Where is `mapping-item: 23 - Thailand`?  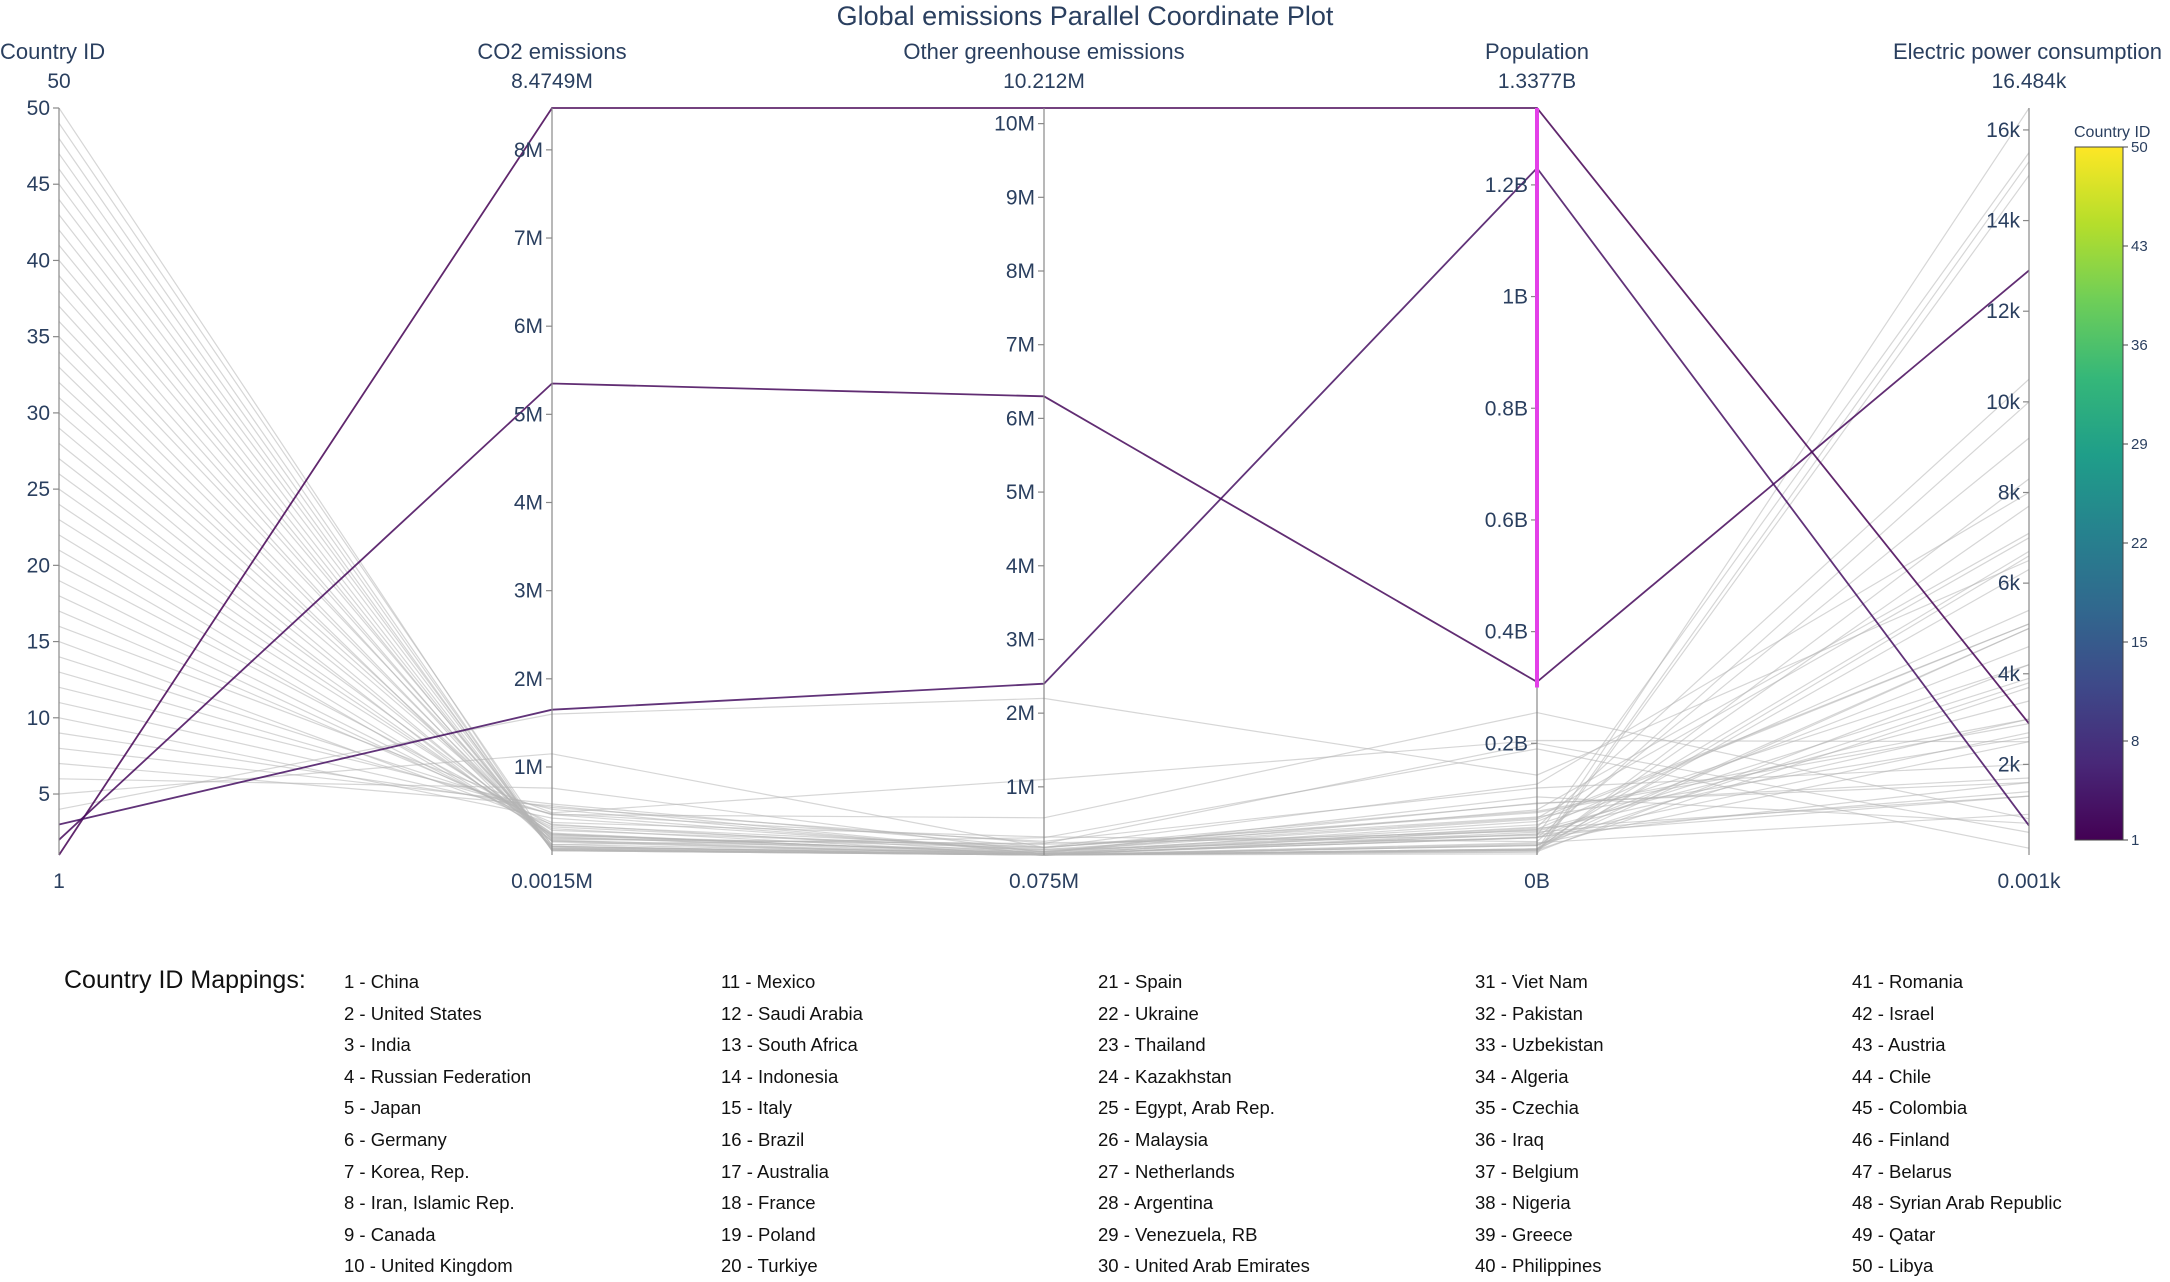
mapping-item: 23 - Thailand is located at coordinates (1152, 1045).